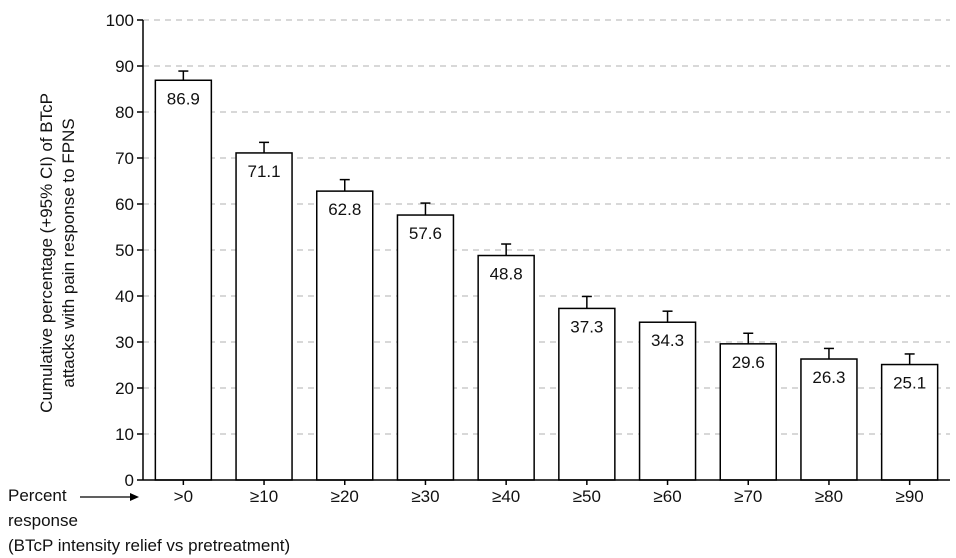 This screenshot has width=956, height=558. I want to click on x-tick-label: ≥20, so click(345, 496).